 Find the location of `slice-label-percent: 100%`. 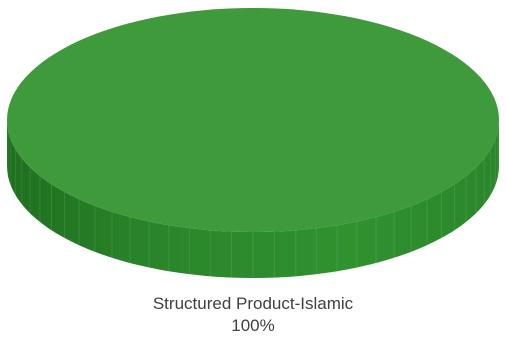

slice-label-percent: 100% is located at coordinates (253, 325).